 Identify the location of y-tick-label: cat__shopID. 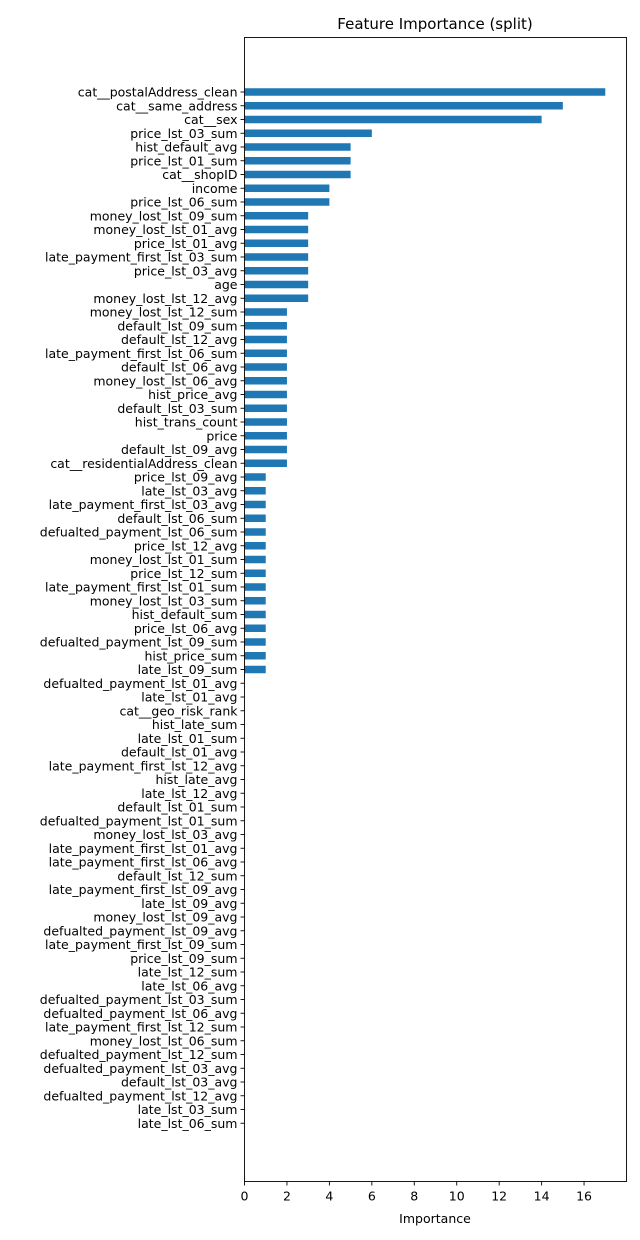
(199, 174).